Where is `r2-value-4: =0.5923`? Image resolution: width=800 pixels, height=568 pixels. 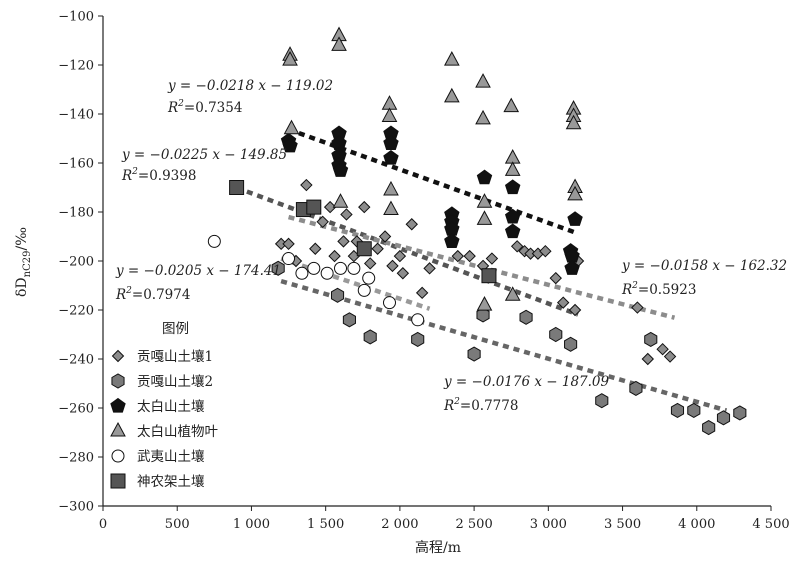
r2-value-4: =0.5923 is located at coordinates (667, 290).